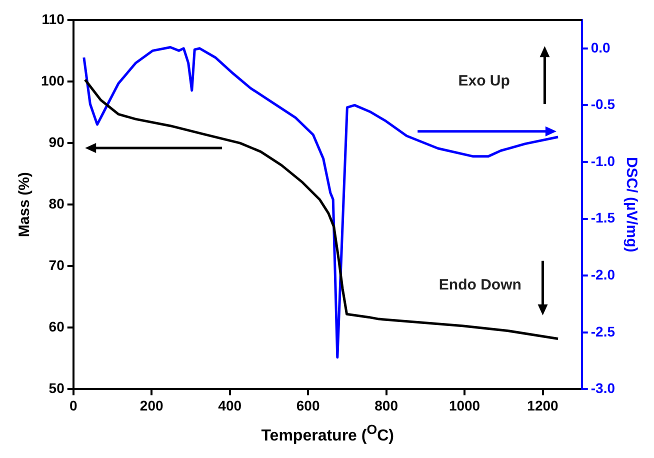 The width and height of the screenshot is (654, 458). I want to click on y-tick-label: 60, so click(56, 326).